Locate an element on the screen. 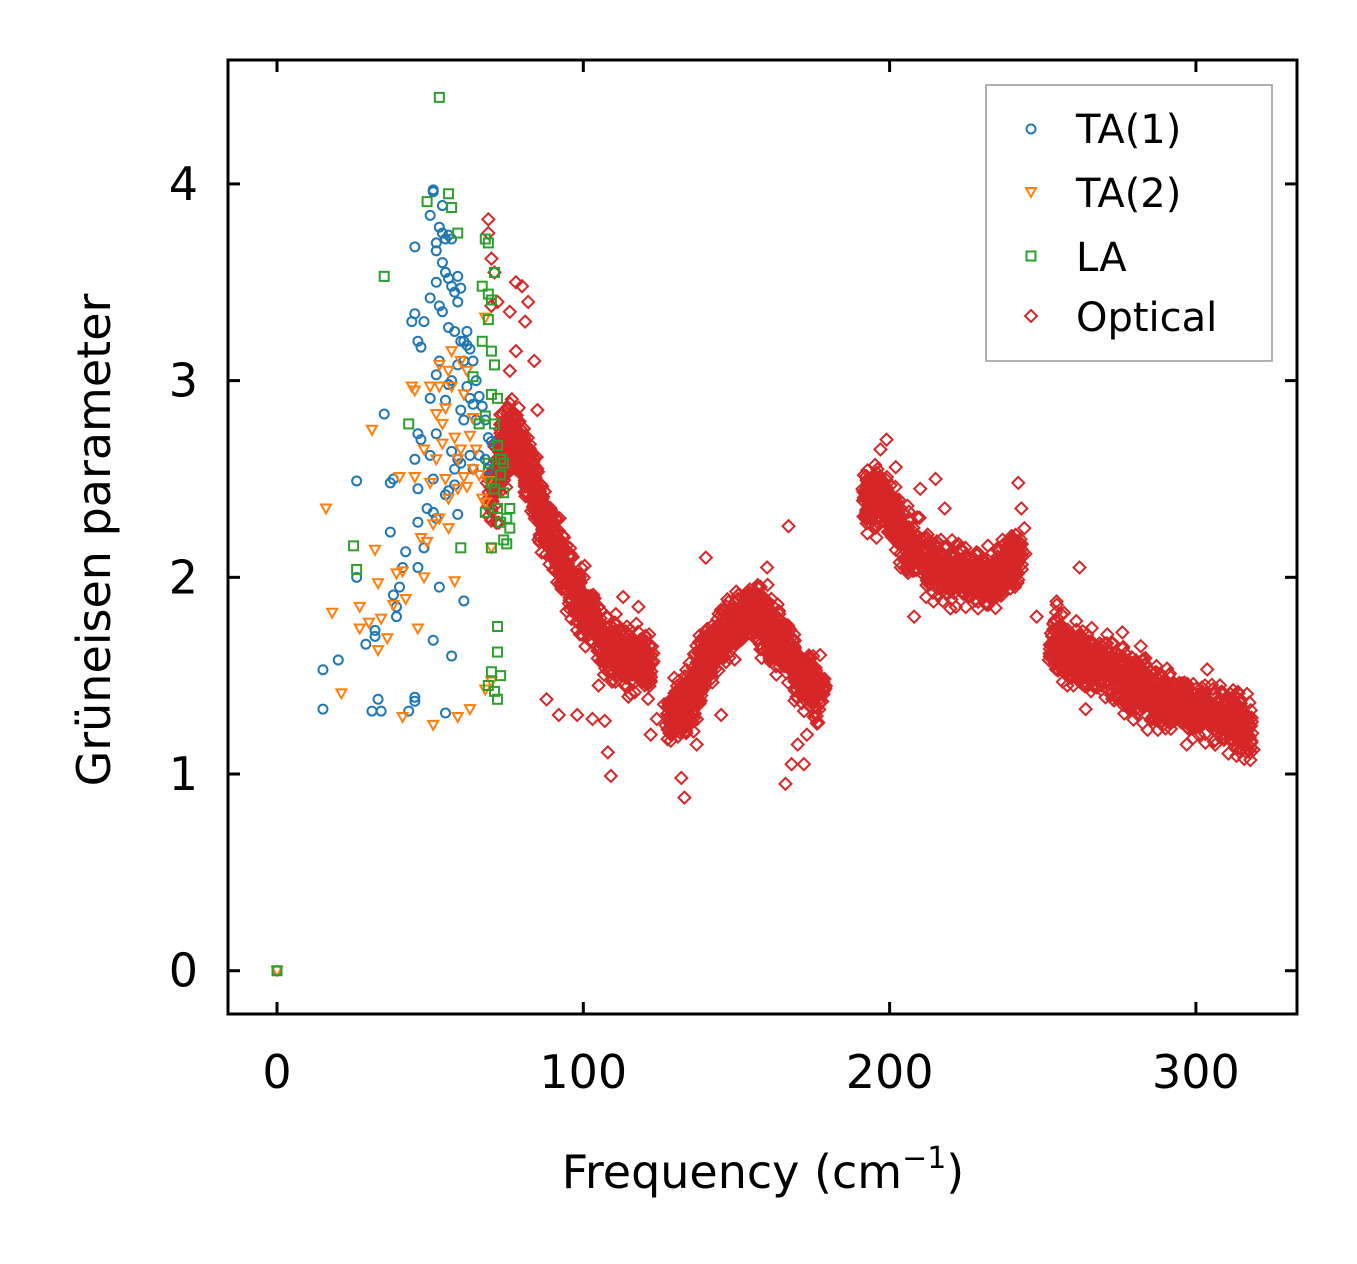 This screenshot has height=1264, width=1357. x-tick-label: 300 is located at coordinates (1196, 1072).